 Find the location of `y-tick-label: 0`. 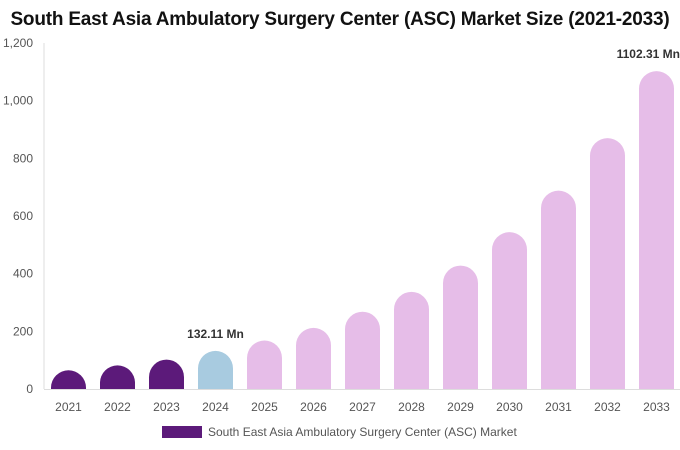

y-tick-label: 0 is located at coordinates (29, 389).